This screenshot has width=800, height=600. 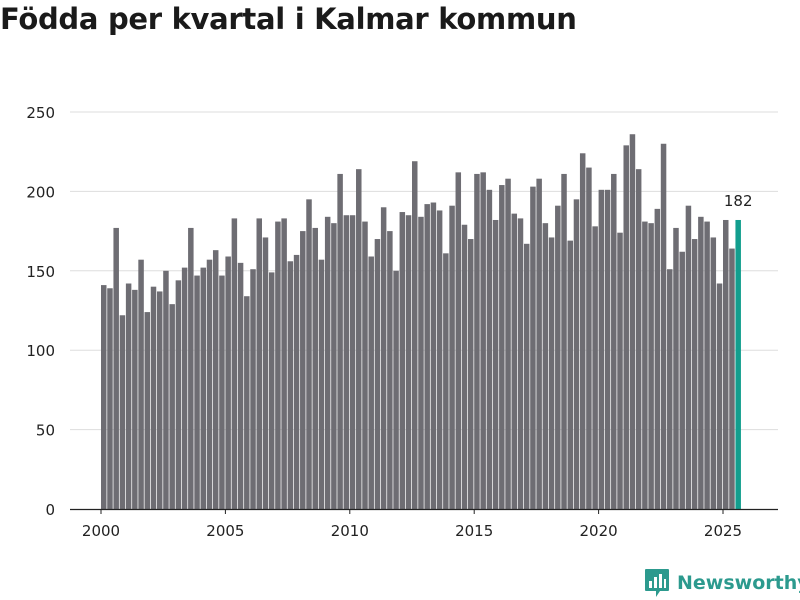 What do you see at coordinates (350, 531) in the screenshot?
I see `x-tick-label: 2010` at bounding box center [350, 531].